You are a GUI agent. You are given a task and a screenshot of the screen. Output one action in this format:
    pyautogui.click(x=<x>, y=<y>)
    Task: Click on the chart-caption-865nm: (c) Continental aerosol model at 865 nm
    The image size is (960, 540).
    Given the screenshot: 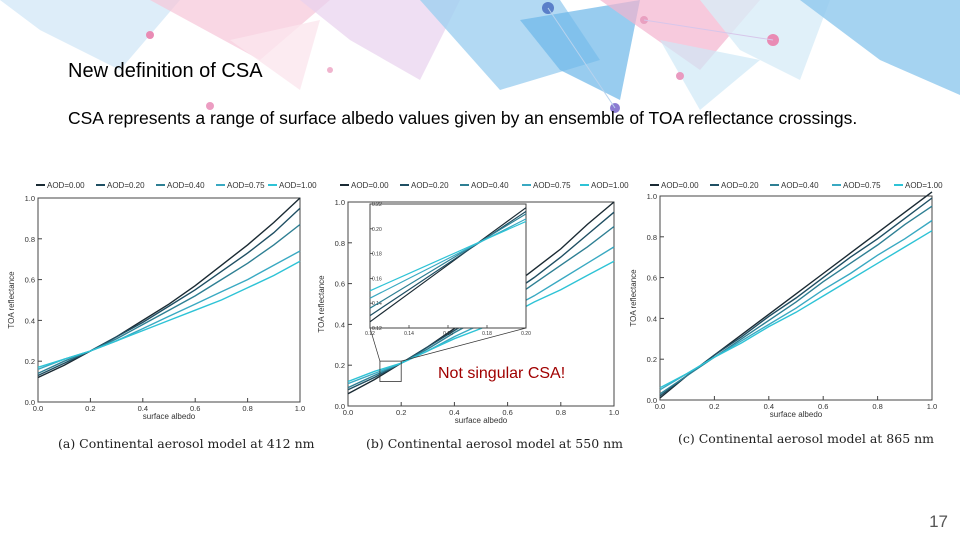 What is the action you would take?
    pyautogui.click(x=806, y=438)
    